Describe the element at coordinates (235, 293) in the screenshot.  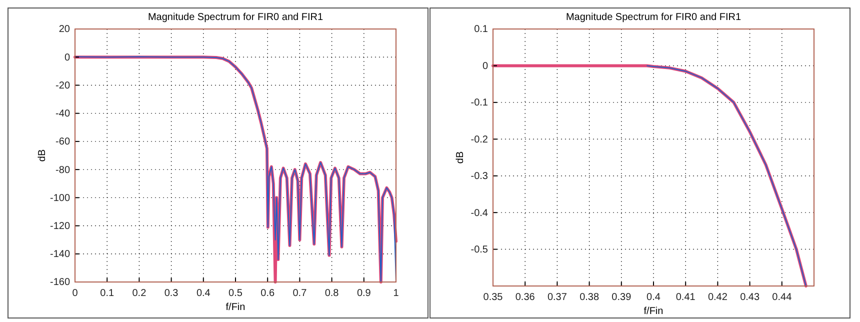
I see `x-tick-label: 0.5` at that location.